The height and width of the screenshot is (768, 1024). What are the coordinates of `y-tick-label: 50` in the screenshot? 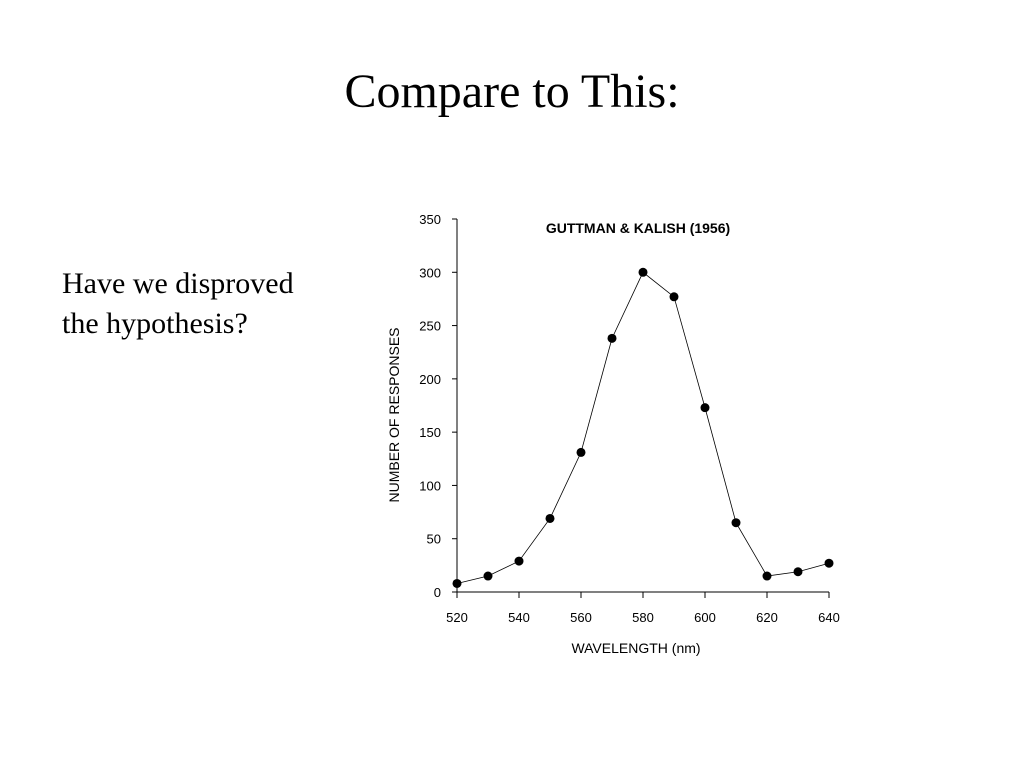 It's located at (434, 539).